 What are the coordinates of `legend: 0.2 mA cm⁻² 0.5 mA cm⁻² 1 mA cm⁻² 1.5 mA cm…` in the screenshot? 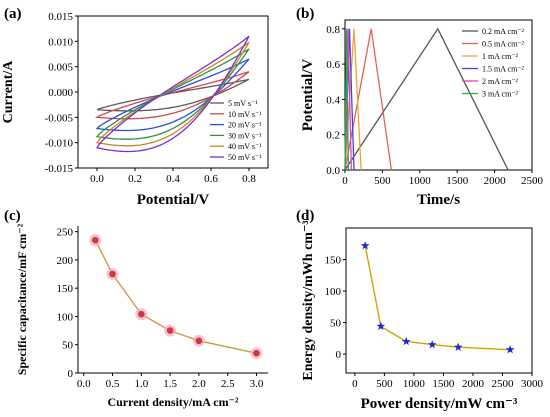 It's located at (493, 63).